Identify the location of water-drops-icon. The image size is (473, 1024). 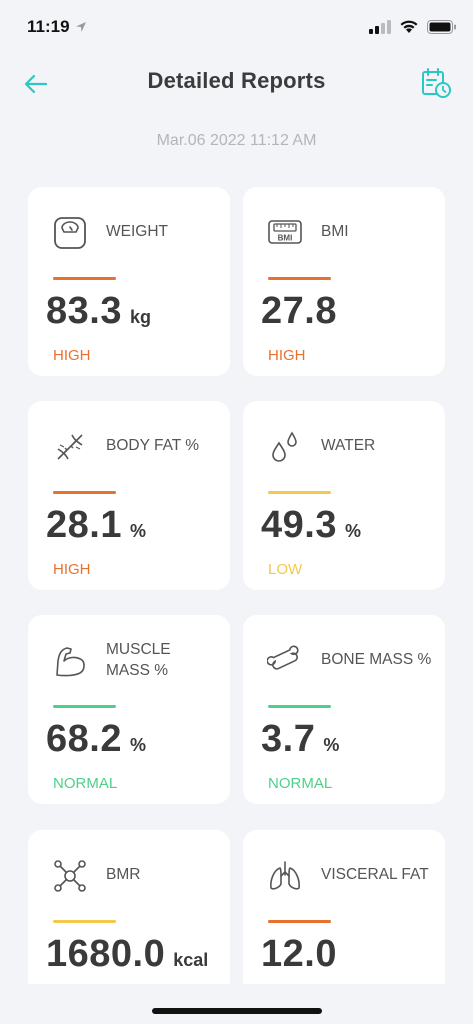
(284, 446).